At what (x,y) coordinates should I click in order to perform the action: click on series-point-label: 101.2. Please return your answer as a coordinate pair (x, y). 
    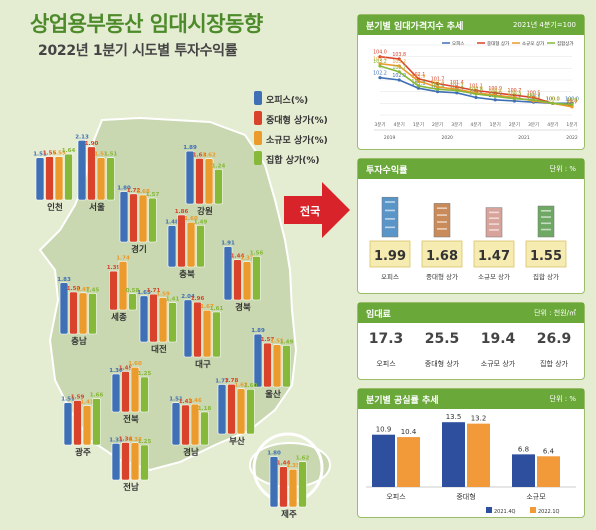
    Looking at the image, I should click on (438, 85).